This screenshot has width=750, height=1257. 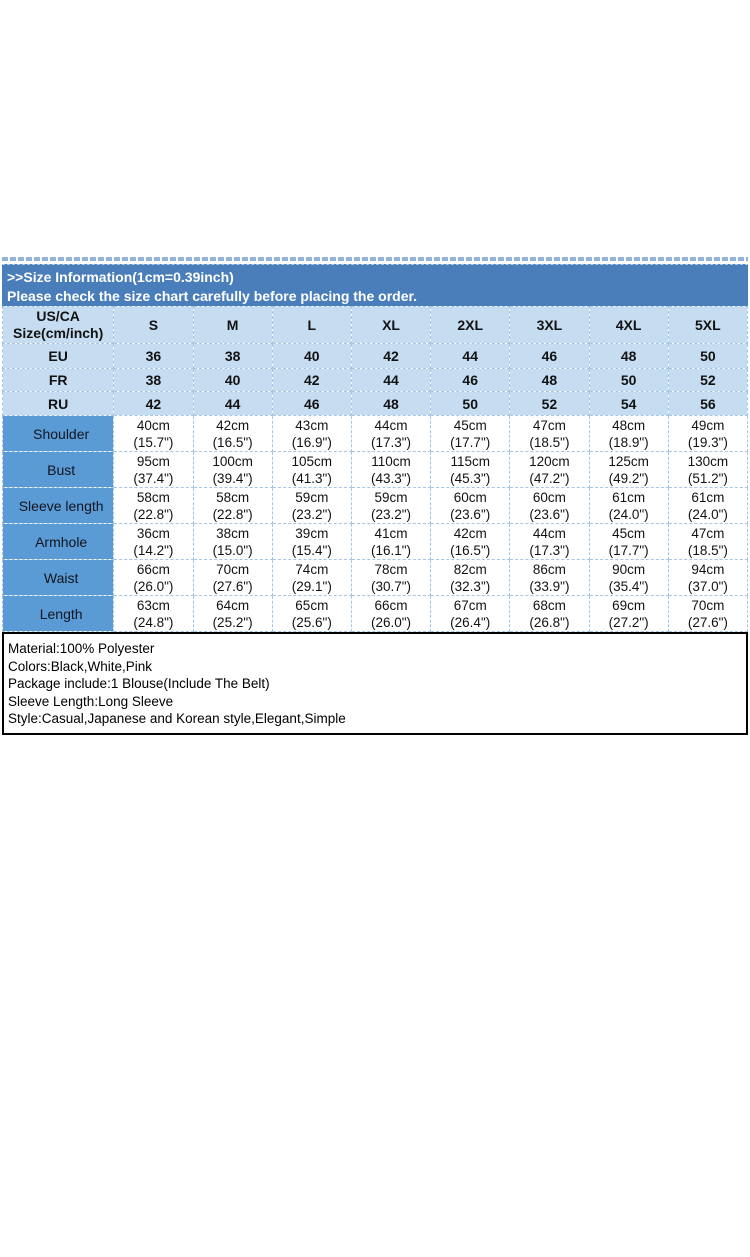 What do you see at coordinates (470, 478) in the screenshot?
I see `measurement-inch: (45.3")` at bounding box center [470, 478].